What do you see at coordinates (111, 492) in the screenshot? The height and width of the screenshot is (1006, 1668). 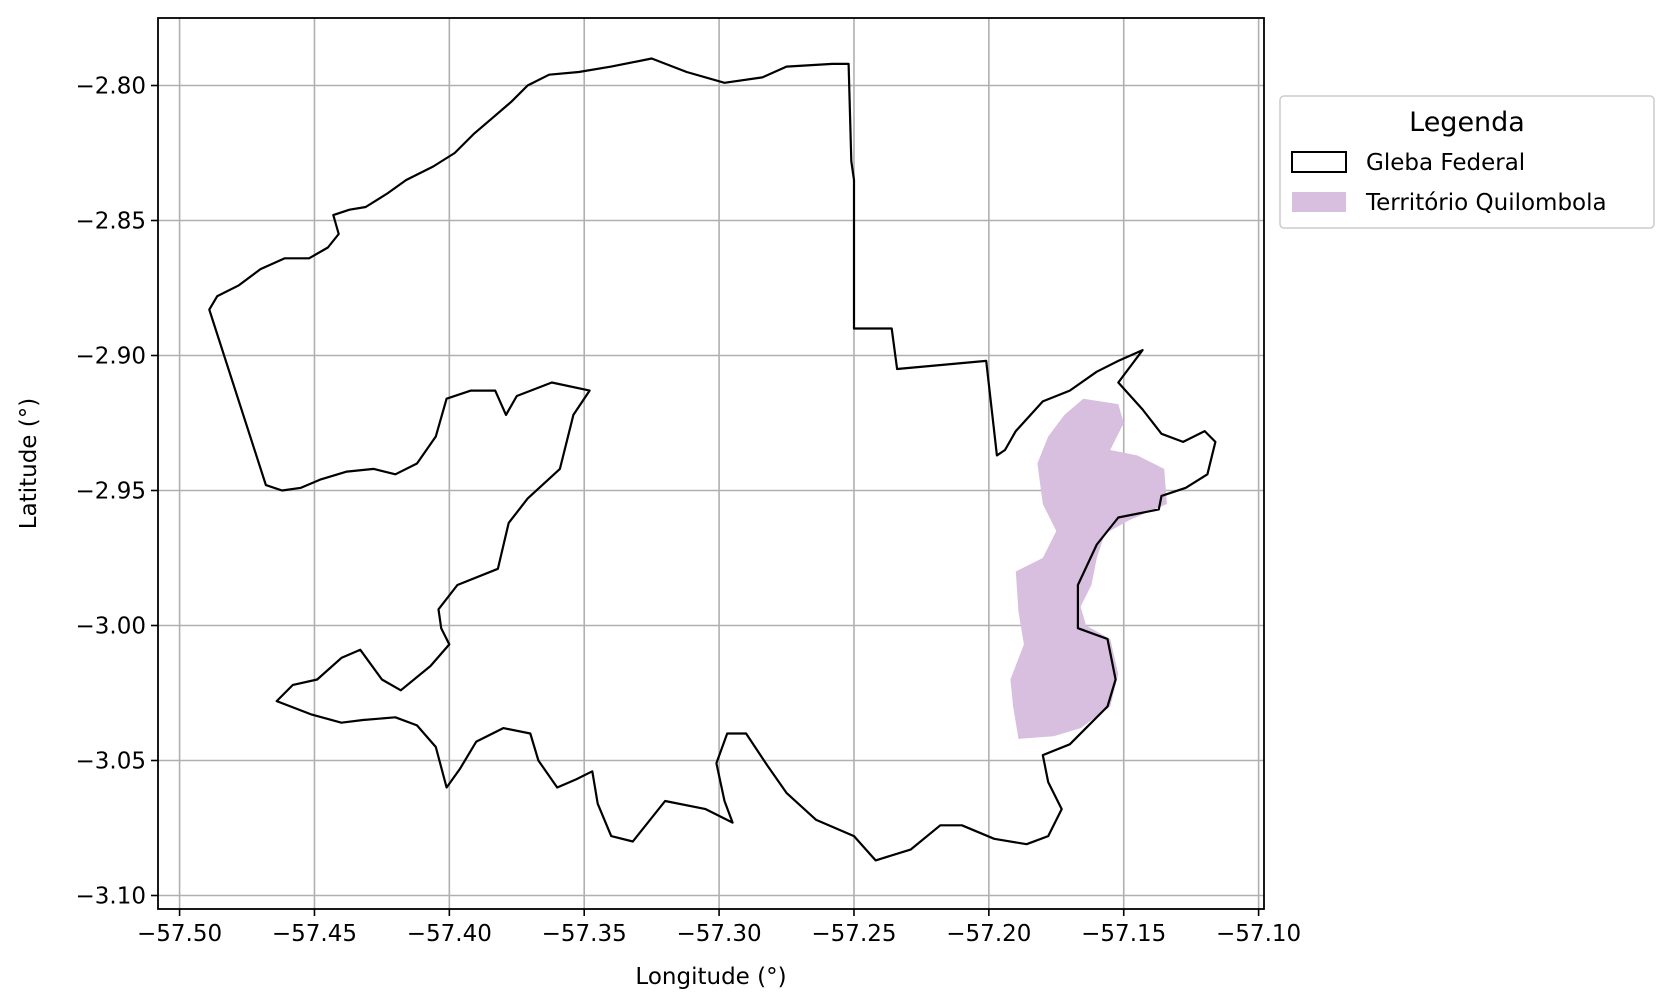 I see `y-tick-label: −2.95` at bounding box center [111, 492].